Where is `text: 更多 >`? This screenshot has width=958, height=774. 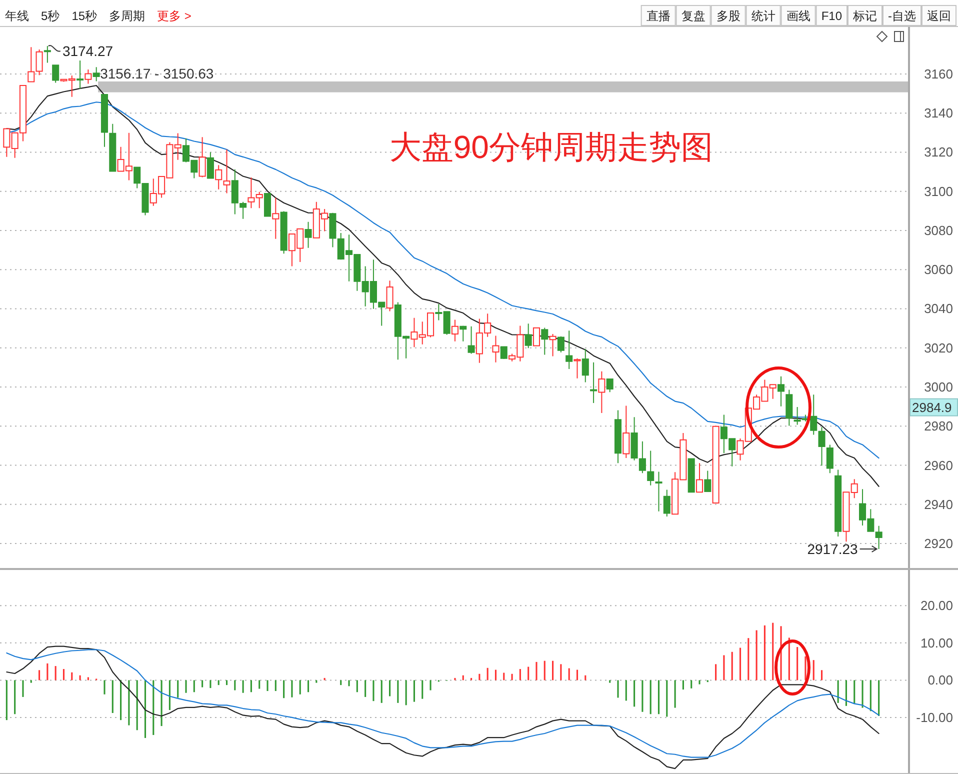 text: 更多 > is located at coordinates (174, 16).